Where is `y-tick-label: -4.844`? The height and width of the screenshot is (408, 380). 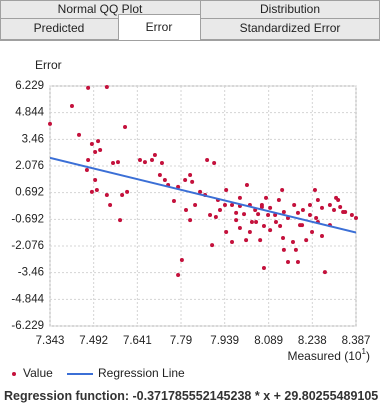
y-tick-label: -4.844 is located at coordinates (27, 299).